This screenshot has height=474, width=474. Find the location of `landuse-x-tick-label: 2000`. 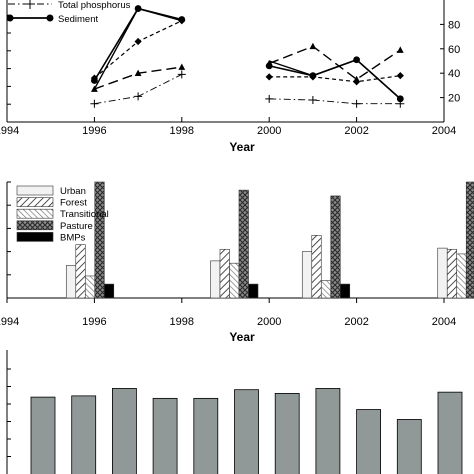

landuse-x-tick-label: 2000 is located at coordinates (269, 322).